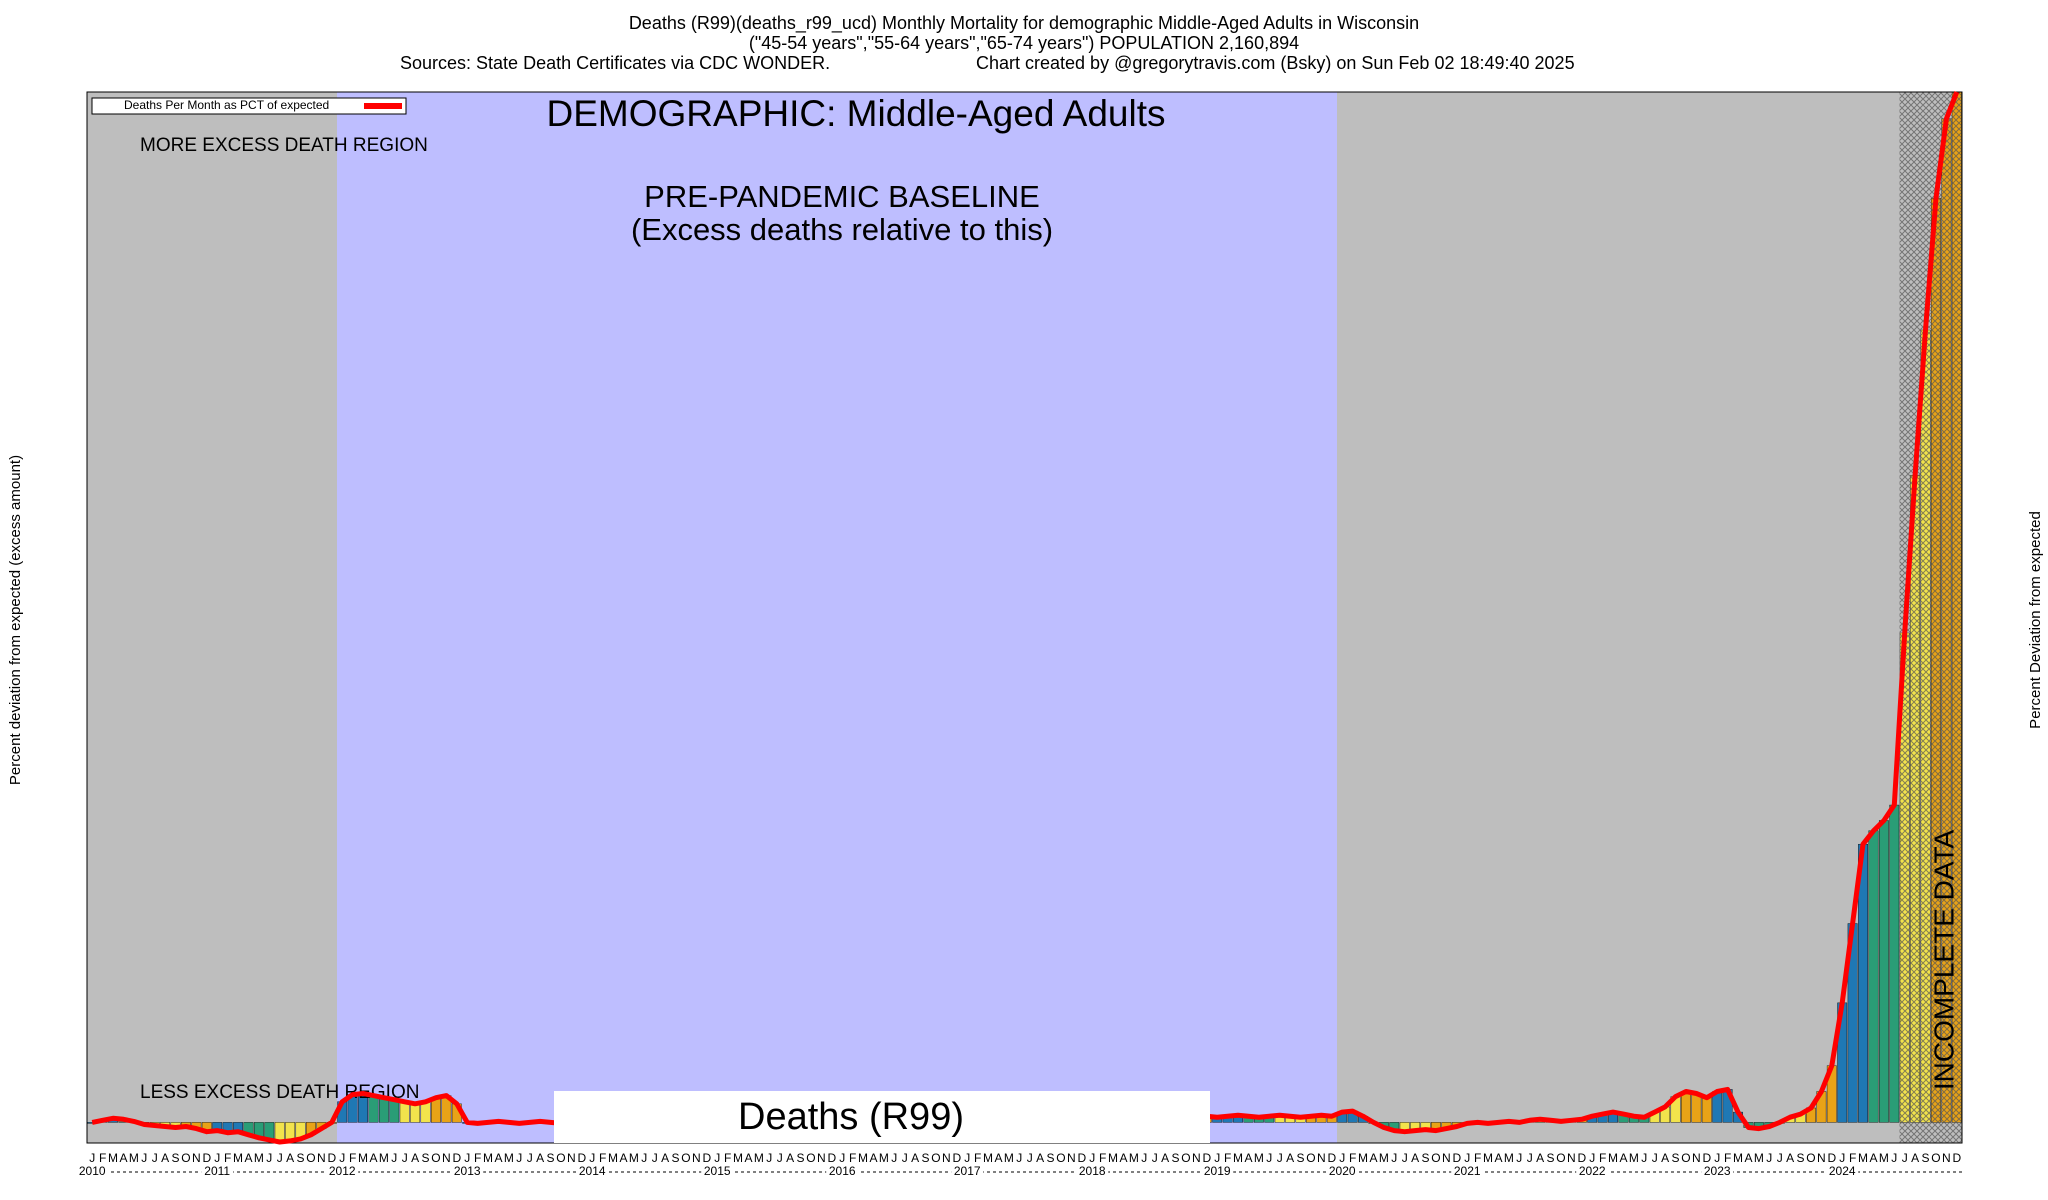  I want to click on year-label: 2010, so click(92, 1171).